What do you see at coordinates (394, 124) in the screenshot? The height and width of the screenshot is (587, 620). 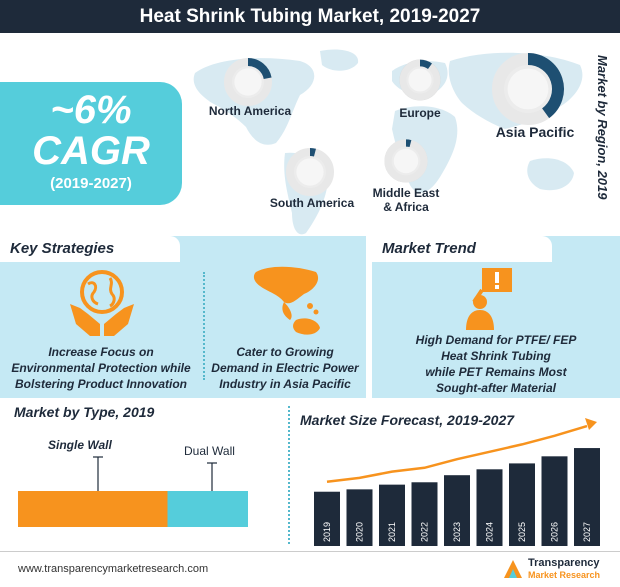 I see `region-donuts` at bounding box center [394, 124].